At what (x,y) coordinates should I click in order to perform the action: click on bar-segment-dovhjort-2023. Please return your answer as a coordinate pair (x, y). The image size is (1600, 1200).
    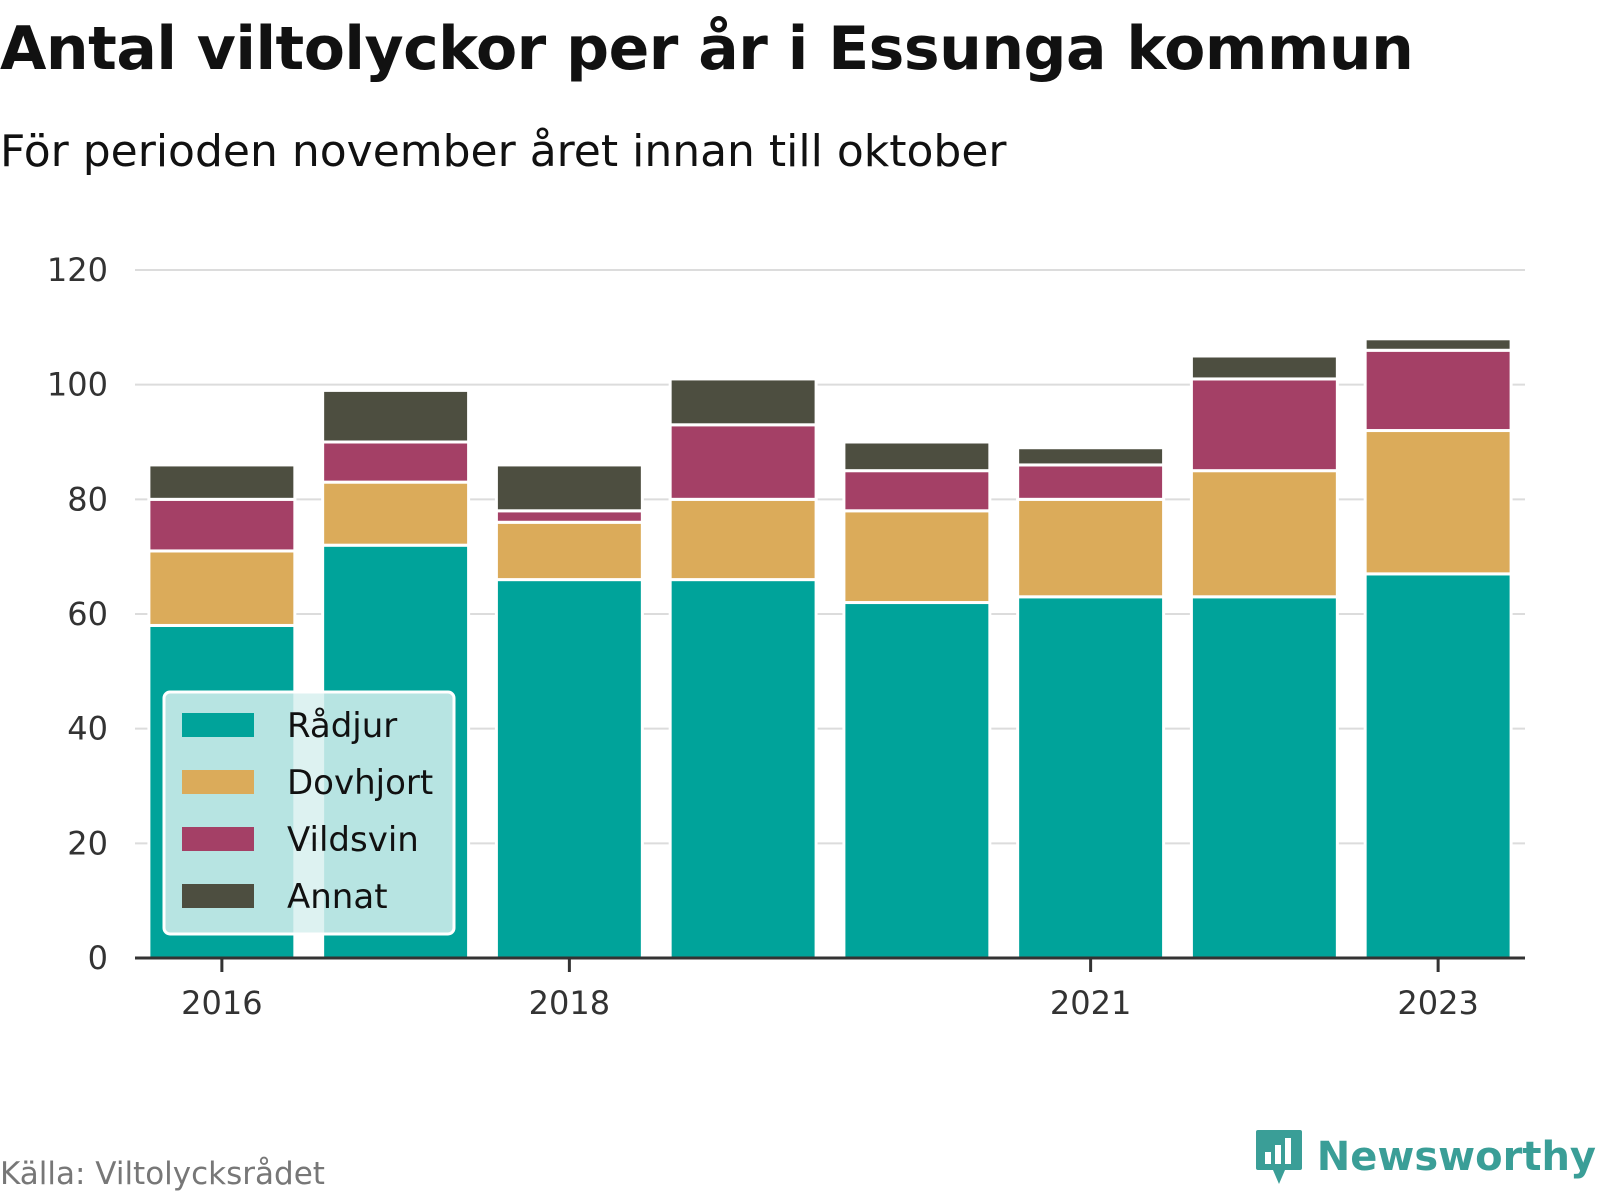
    Looking at the image, I should click on (1438, 502).